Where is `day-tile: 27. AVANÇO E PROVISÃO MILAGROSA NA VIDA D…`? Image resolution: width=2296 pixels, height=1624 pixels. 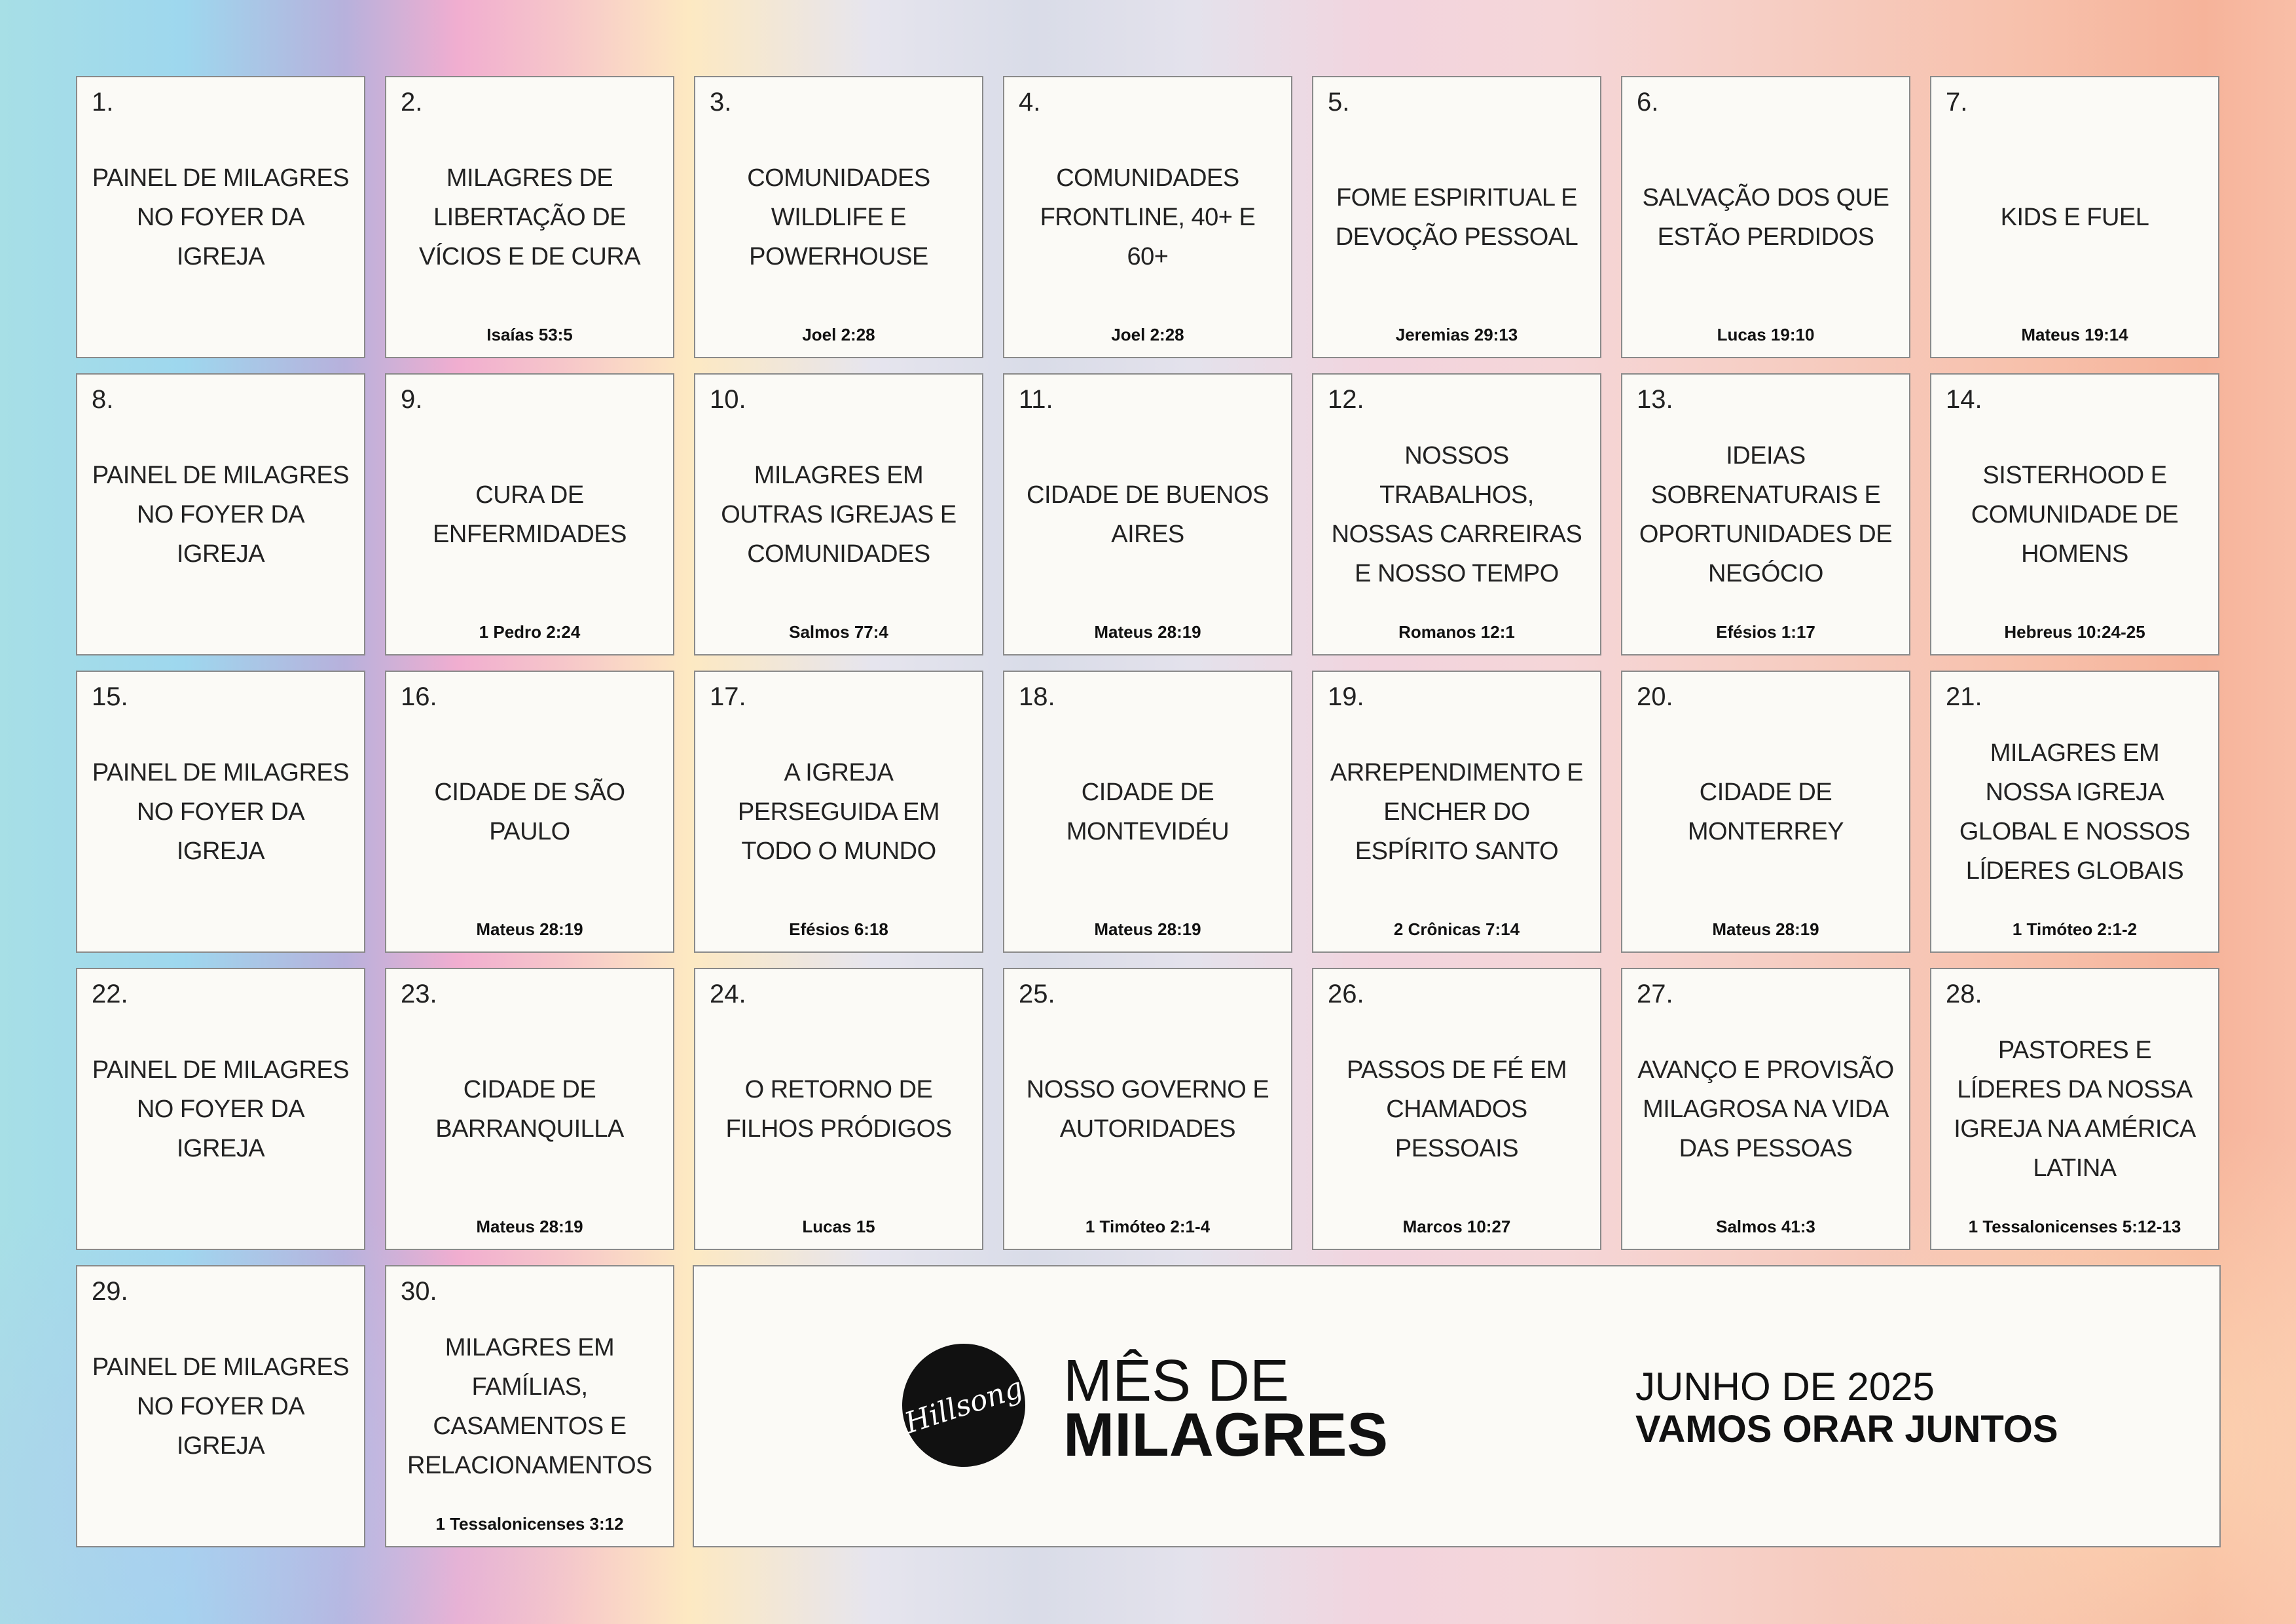 day-tile: 27. AVANÇO E PROVISÃO MILAGROSA NA VIDA D… is located at coordinates (1765, 1109).